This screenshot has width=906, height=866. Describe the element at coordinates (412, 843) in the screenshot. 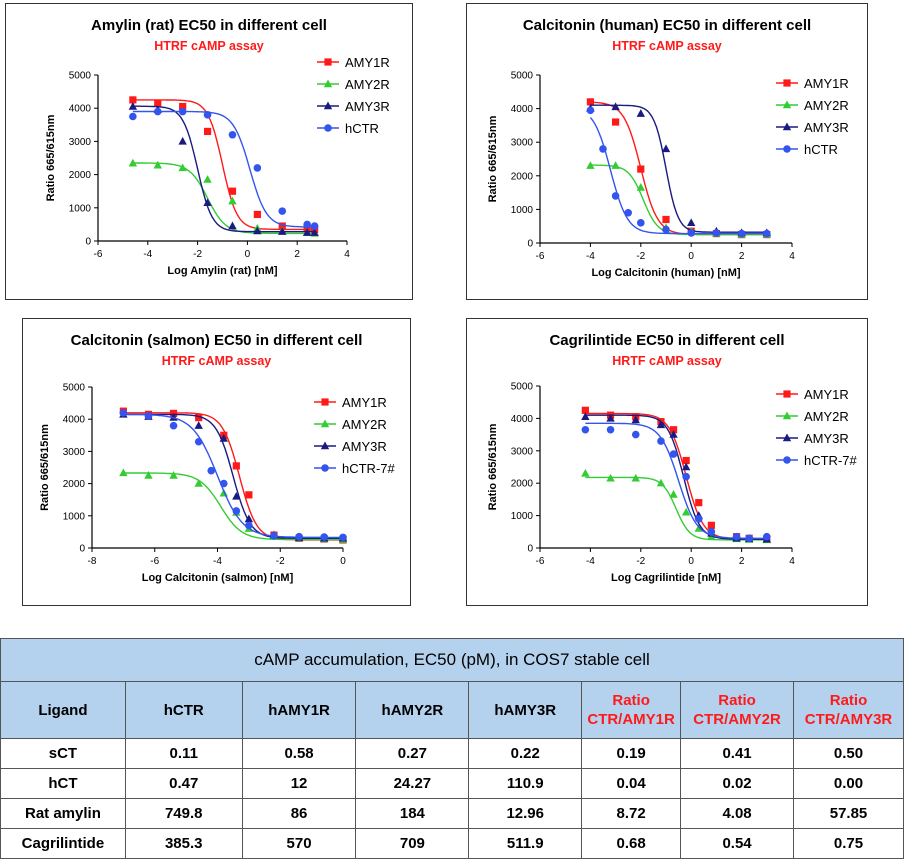

I see `value-cell: 709` at that location.